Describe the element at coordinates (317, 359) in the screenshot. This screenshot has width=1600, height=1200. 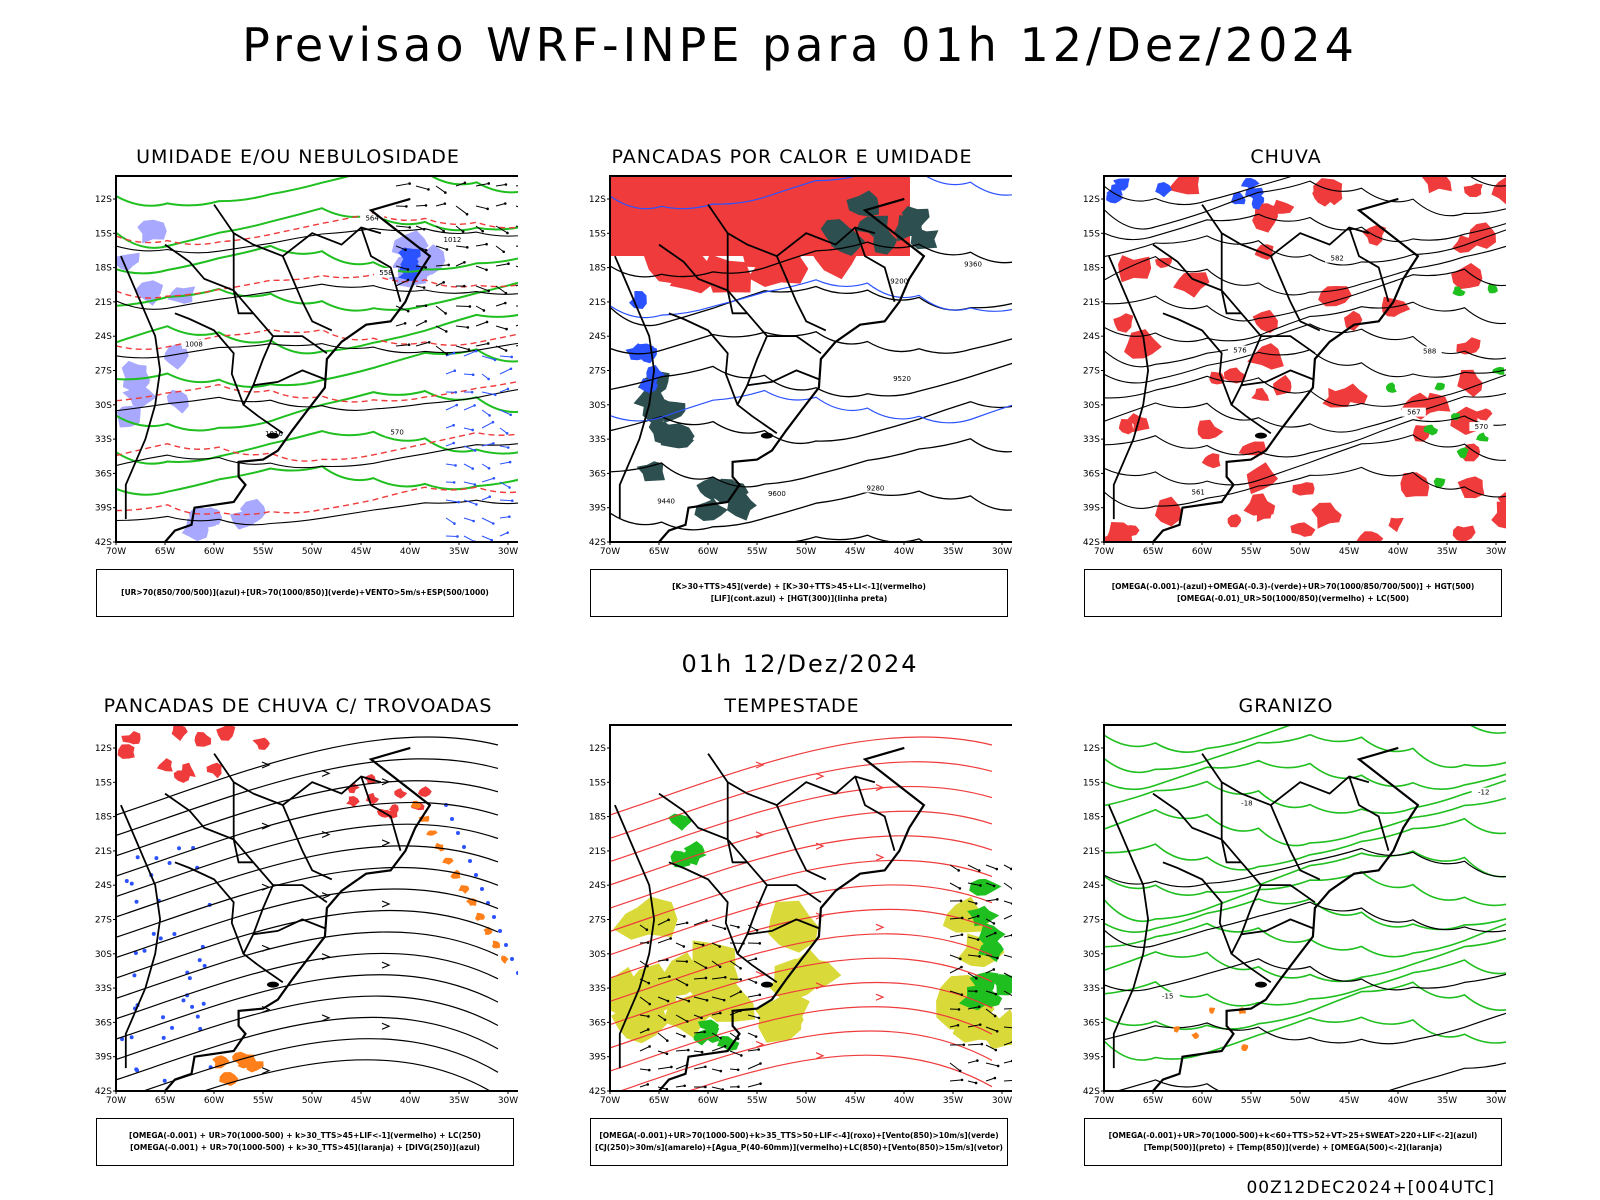
I see `map-content: 101210081016570564558` at that location.